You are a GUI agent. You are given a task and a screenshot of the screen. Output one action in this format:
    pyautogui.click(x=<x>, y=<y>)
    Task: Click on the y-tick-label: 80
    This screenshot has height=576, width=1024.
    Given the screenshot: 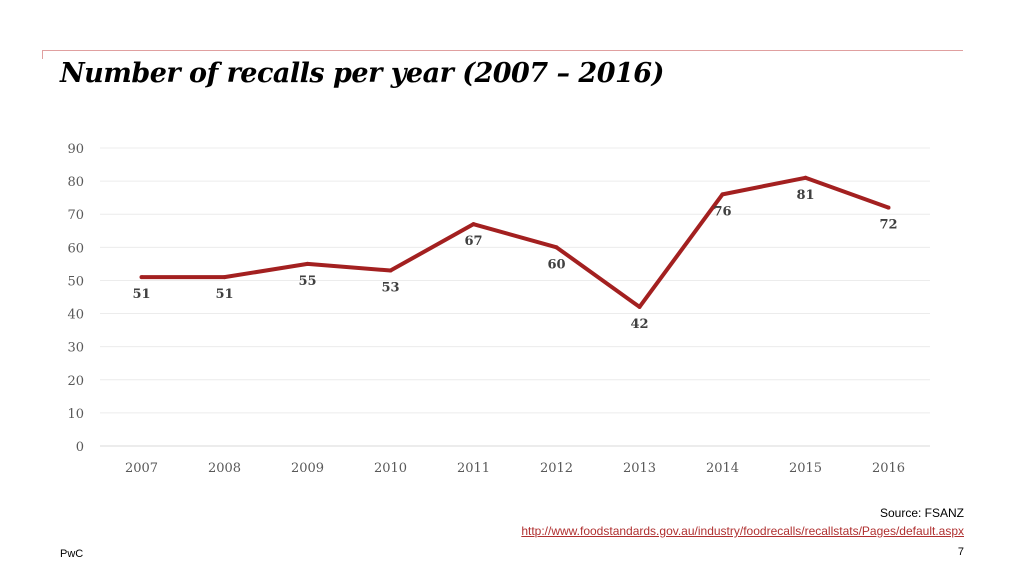 What is the action you would take?
    pyautogui.click(x=75, y=182)
    